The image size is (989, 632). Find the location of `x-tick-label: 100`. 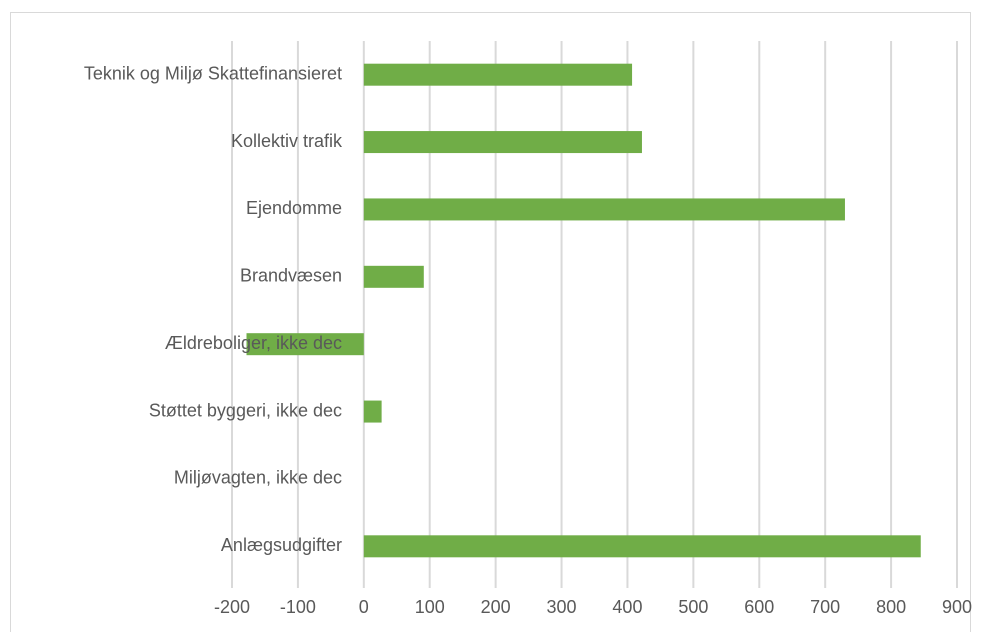

x-tick-label: 100 is located at coordinates (430, 607).